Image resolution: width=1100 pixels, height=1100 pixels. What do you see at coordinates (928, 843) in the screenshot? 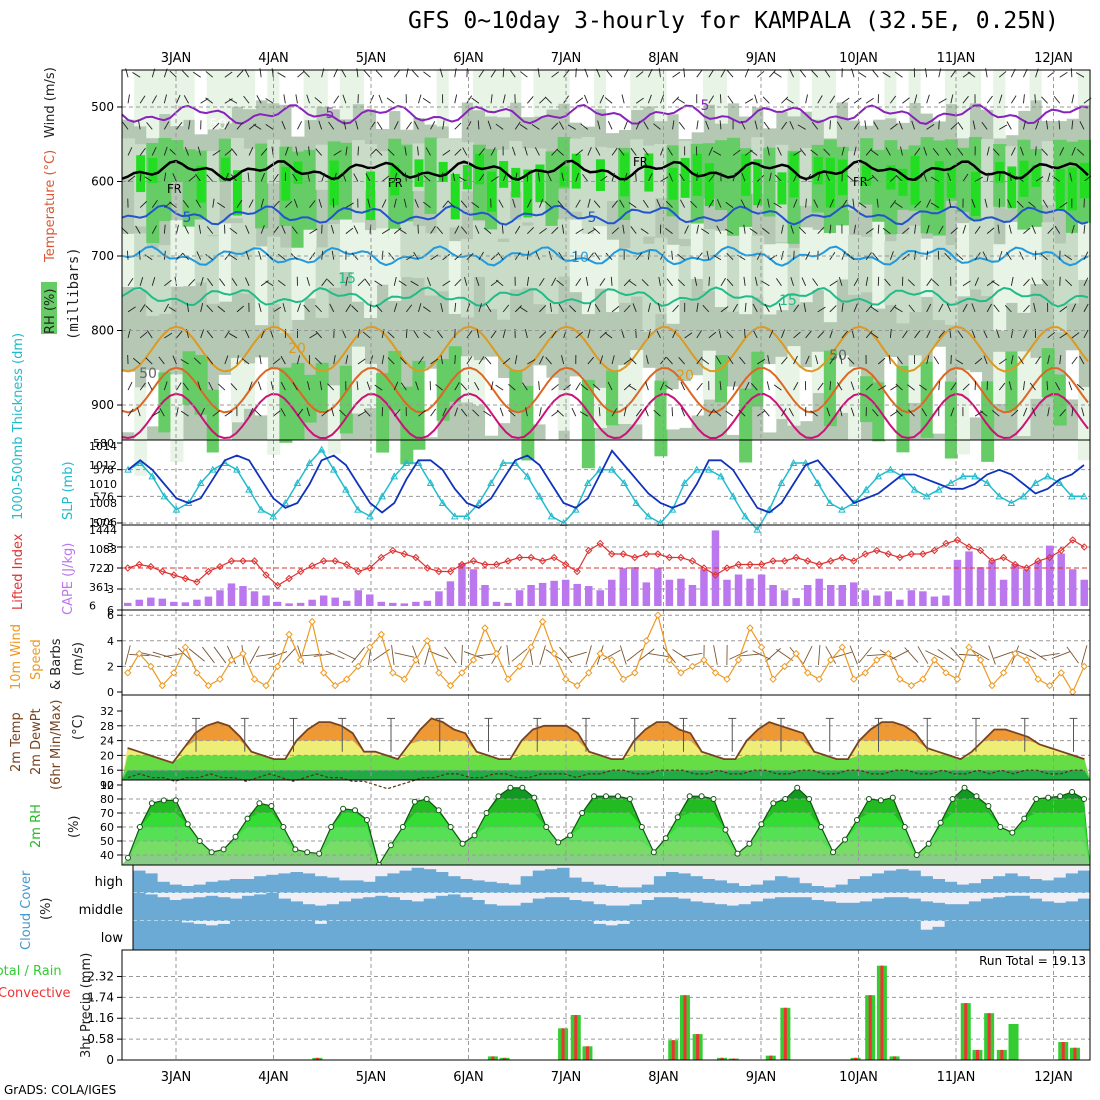
I see `rh-point` at bounding box center [928, 843].